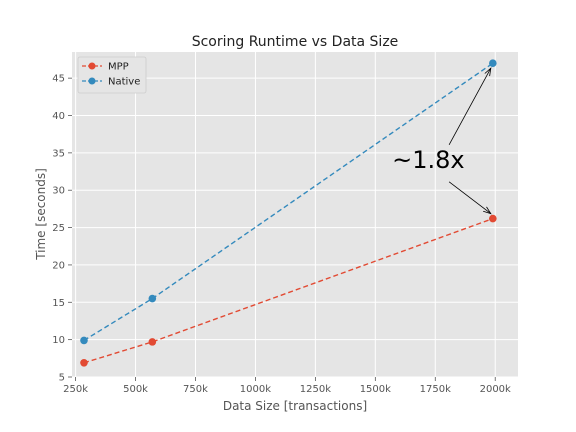 The height and width of the screenshot is (432, 576). I want to click on y-tick-label: 40, so click(58, 116).